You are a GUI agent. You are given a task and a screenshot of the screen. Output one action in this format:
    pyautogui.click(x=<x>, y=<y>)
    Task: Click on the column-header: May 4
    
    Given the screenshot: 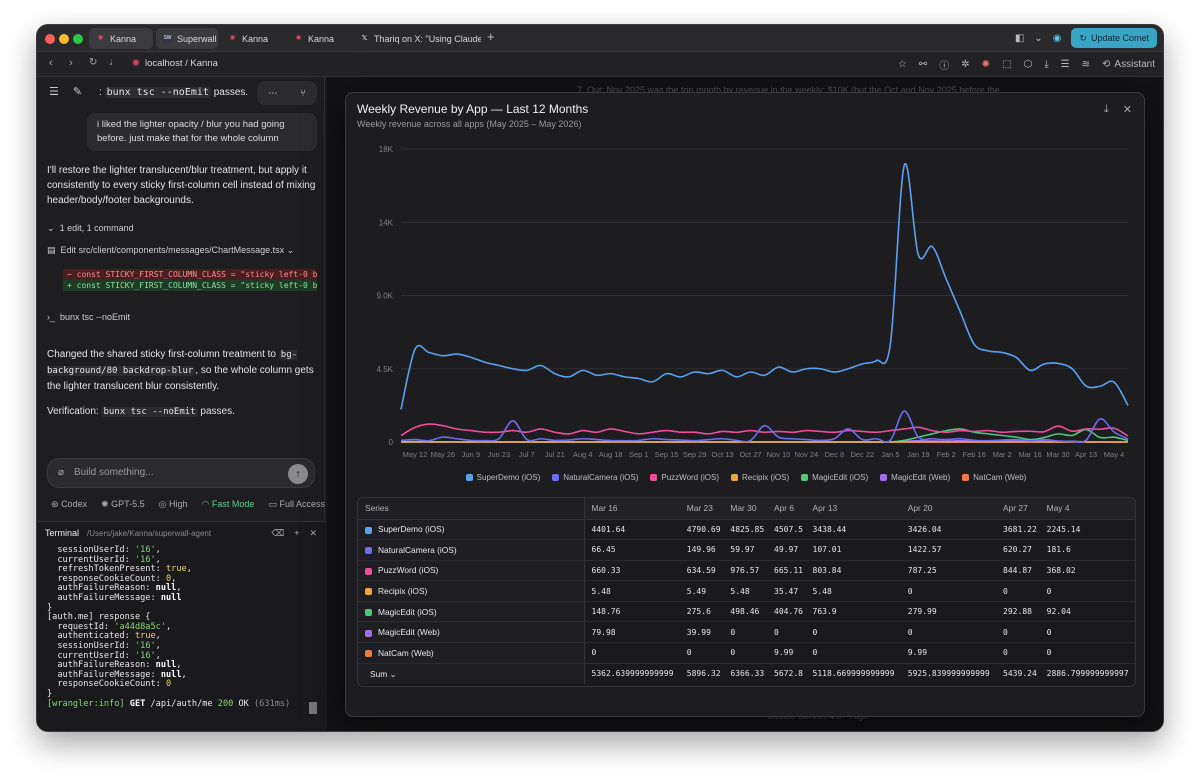 What is the action you would take?
    pyautogui.click(x=1087, y=509)
    